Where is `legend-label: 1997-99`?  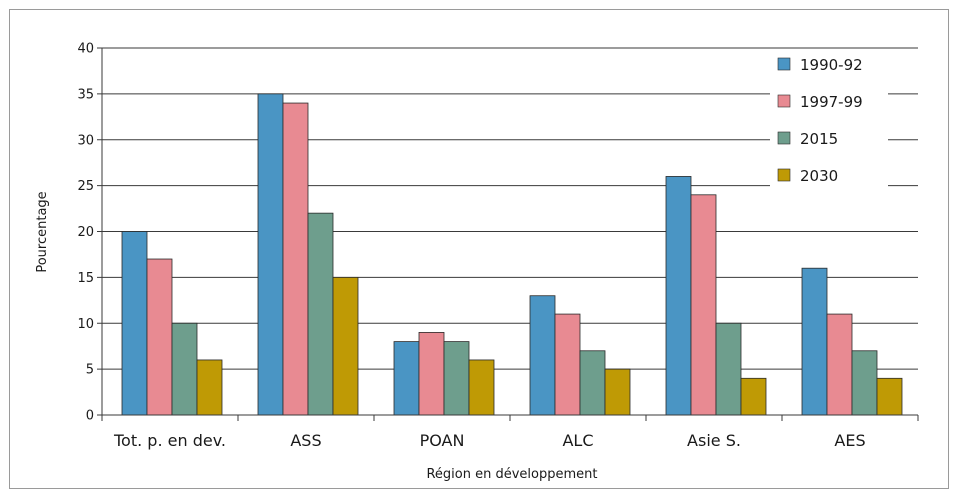 legend-label: 1997-99 is located at coordinates (831, 102).